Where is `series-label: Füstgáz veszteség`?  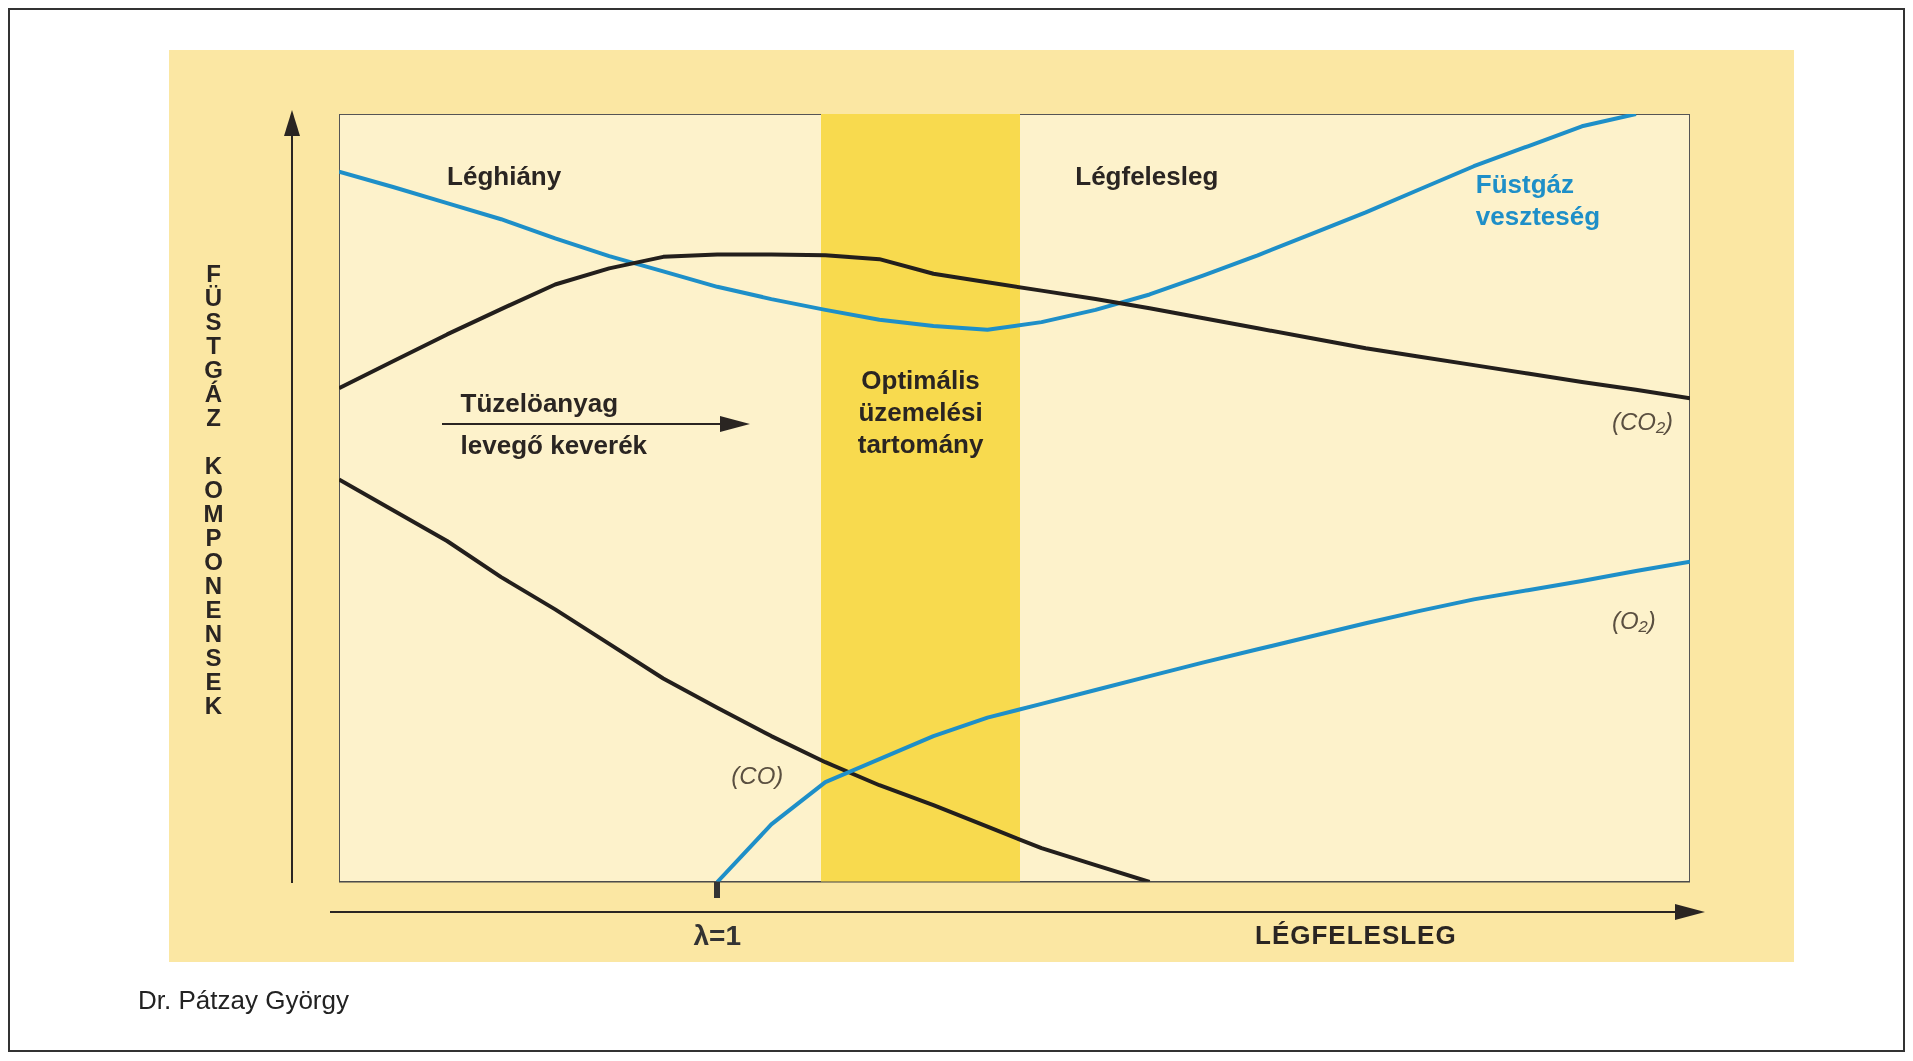 series-label: Füstgáz veszteség is located at coordinates (1538, 200).